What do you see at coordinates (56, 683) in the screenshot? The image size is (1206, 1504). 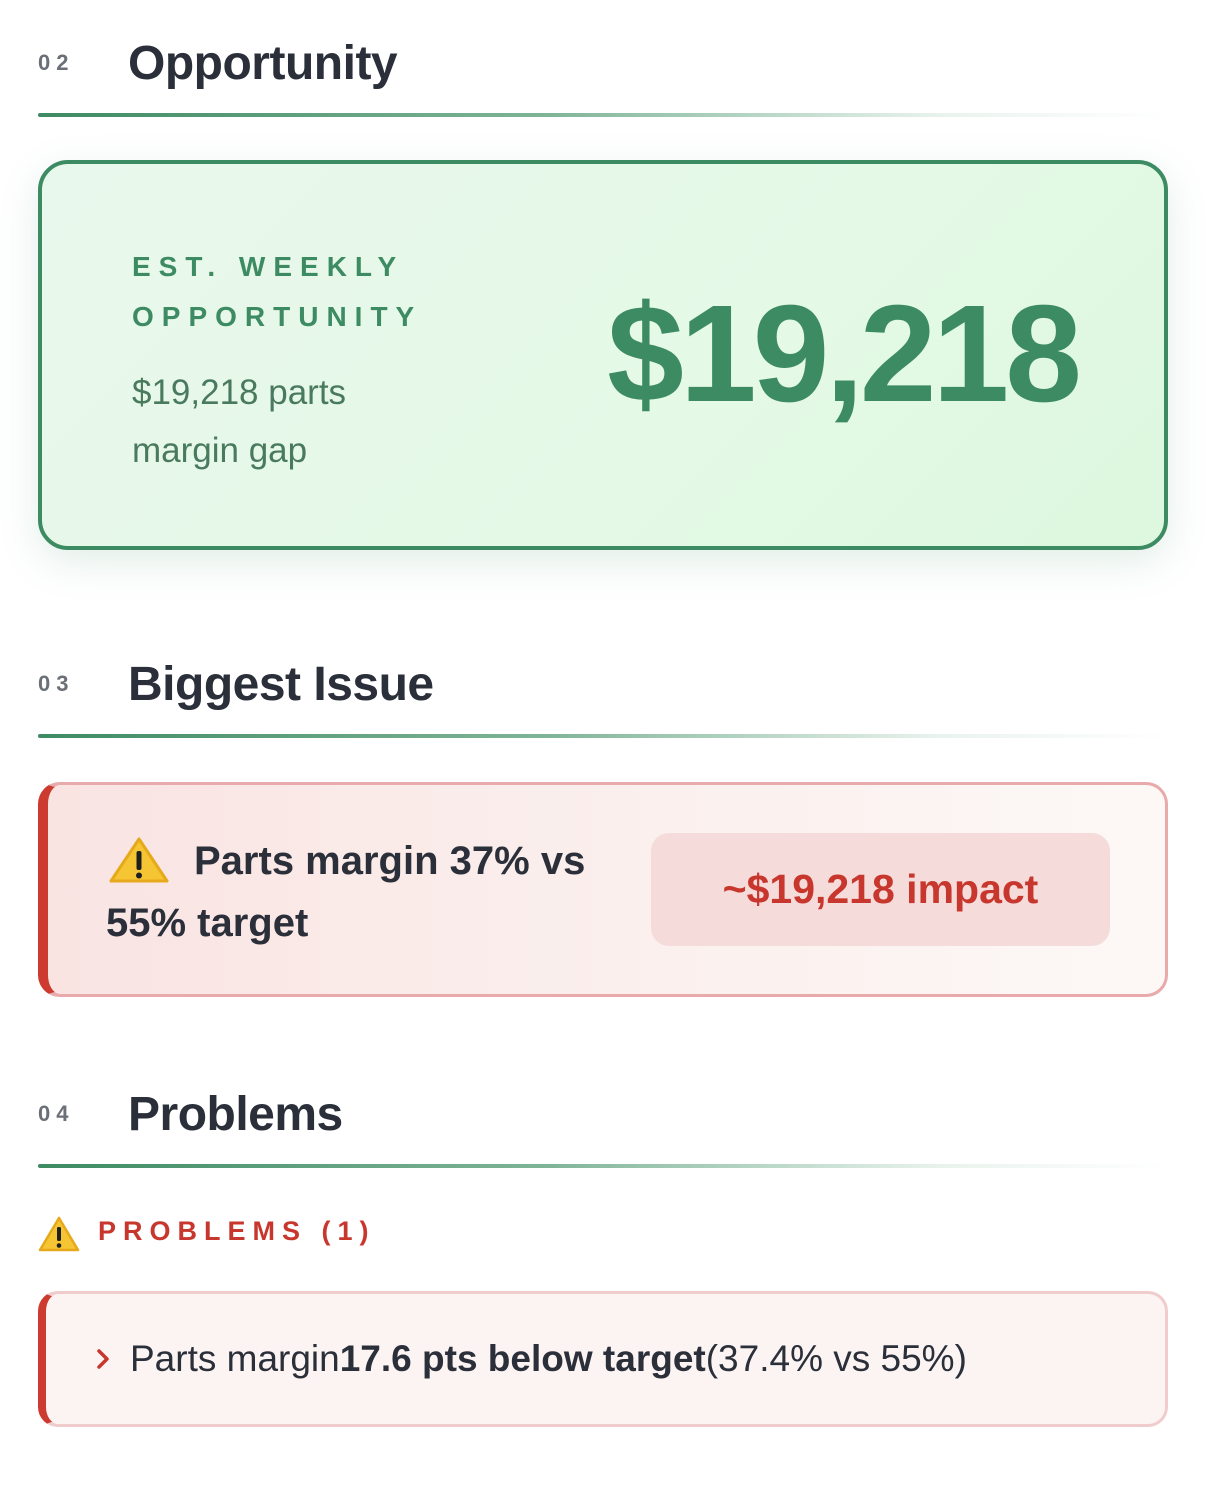 I see `section-number: 03` at bounding box center [56, 683].